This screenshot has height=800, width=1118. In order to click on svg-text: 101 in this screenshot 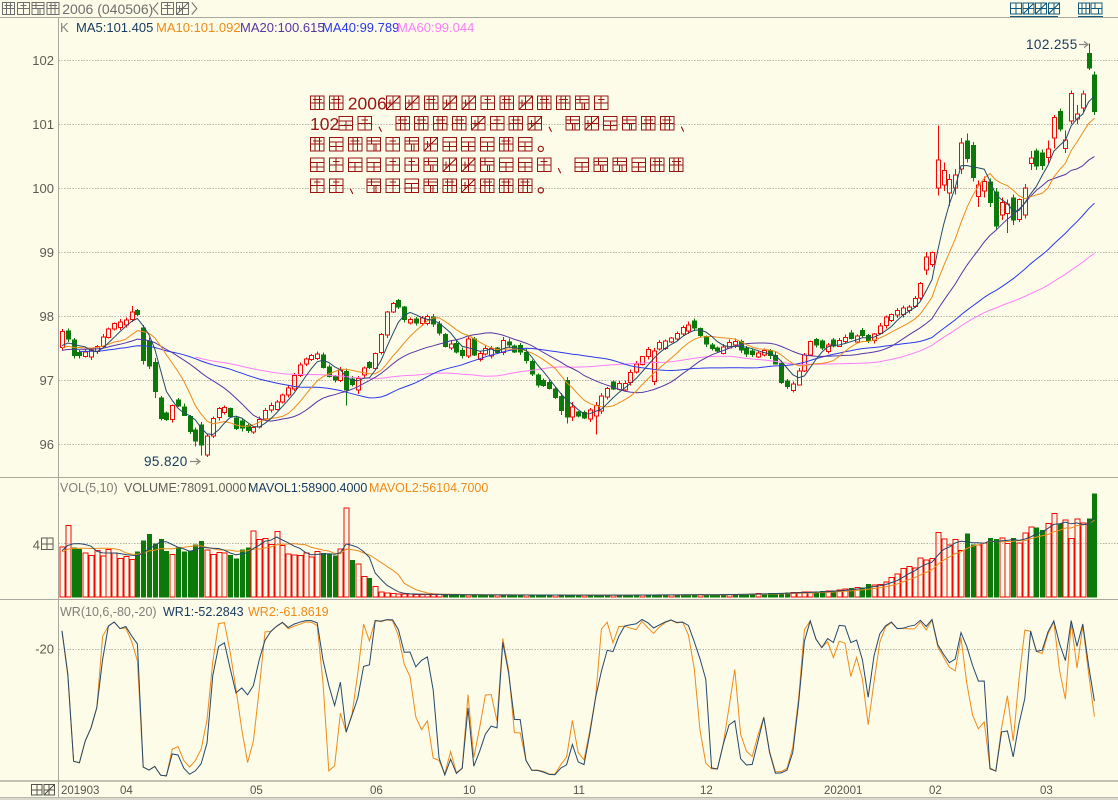, I will do `click(43, 124)`.